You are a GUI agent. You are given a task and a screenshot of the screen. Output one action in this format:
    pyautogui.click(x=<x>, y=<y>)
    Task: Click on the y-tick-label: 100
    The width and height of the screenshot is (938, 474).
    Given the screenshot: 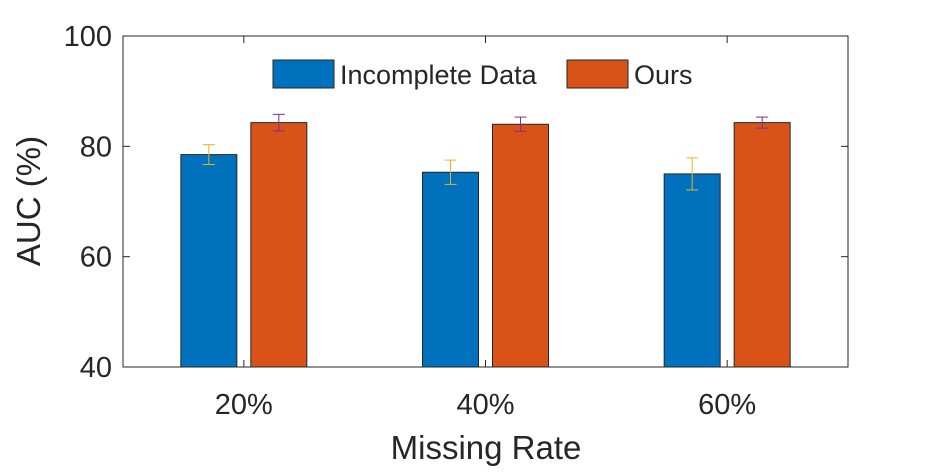 What is the action you would take?
    pyautogui.click(x=88, y=37)
    